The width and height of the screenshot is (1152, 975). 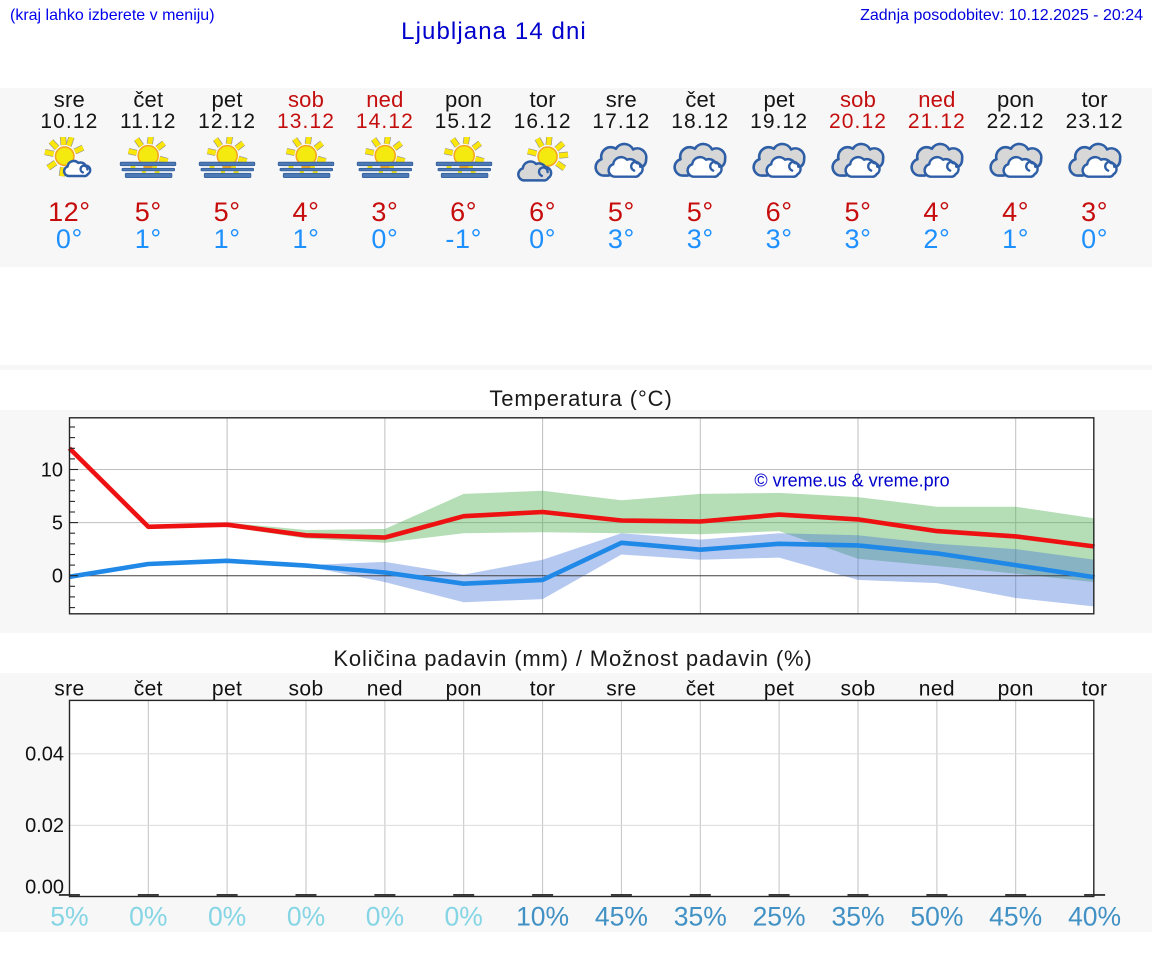 I want to click on svg-text: 5%, so click(x=69, y=917).